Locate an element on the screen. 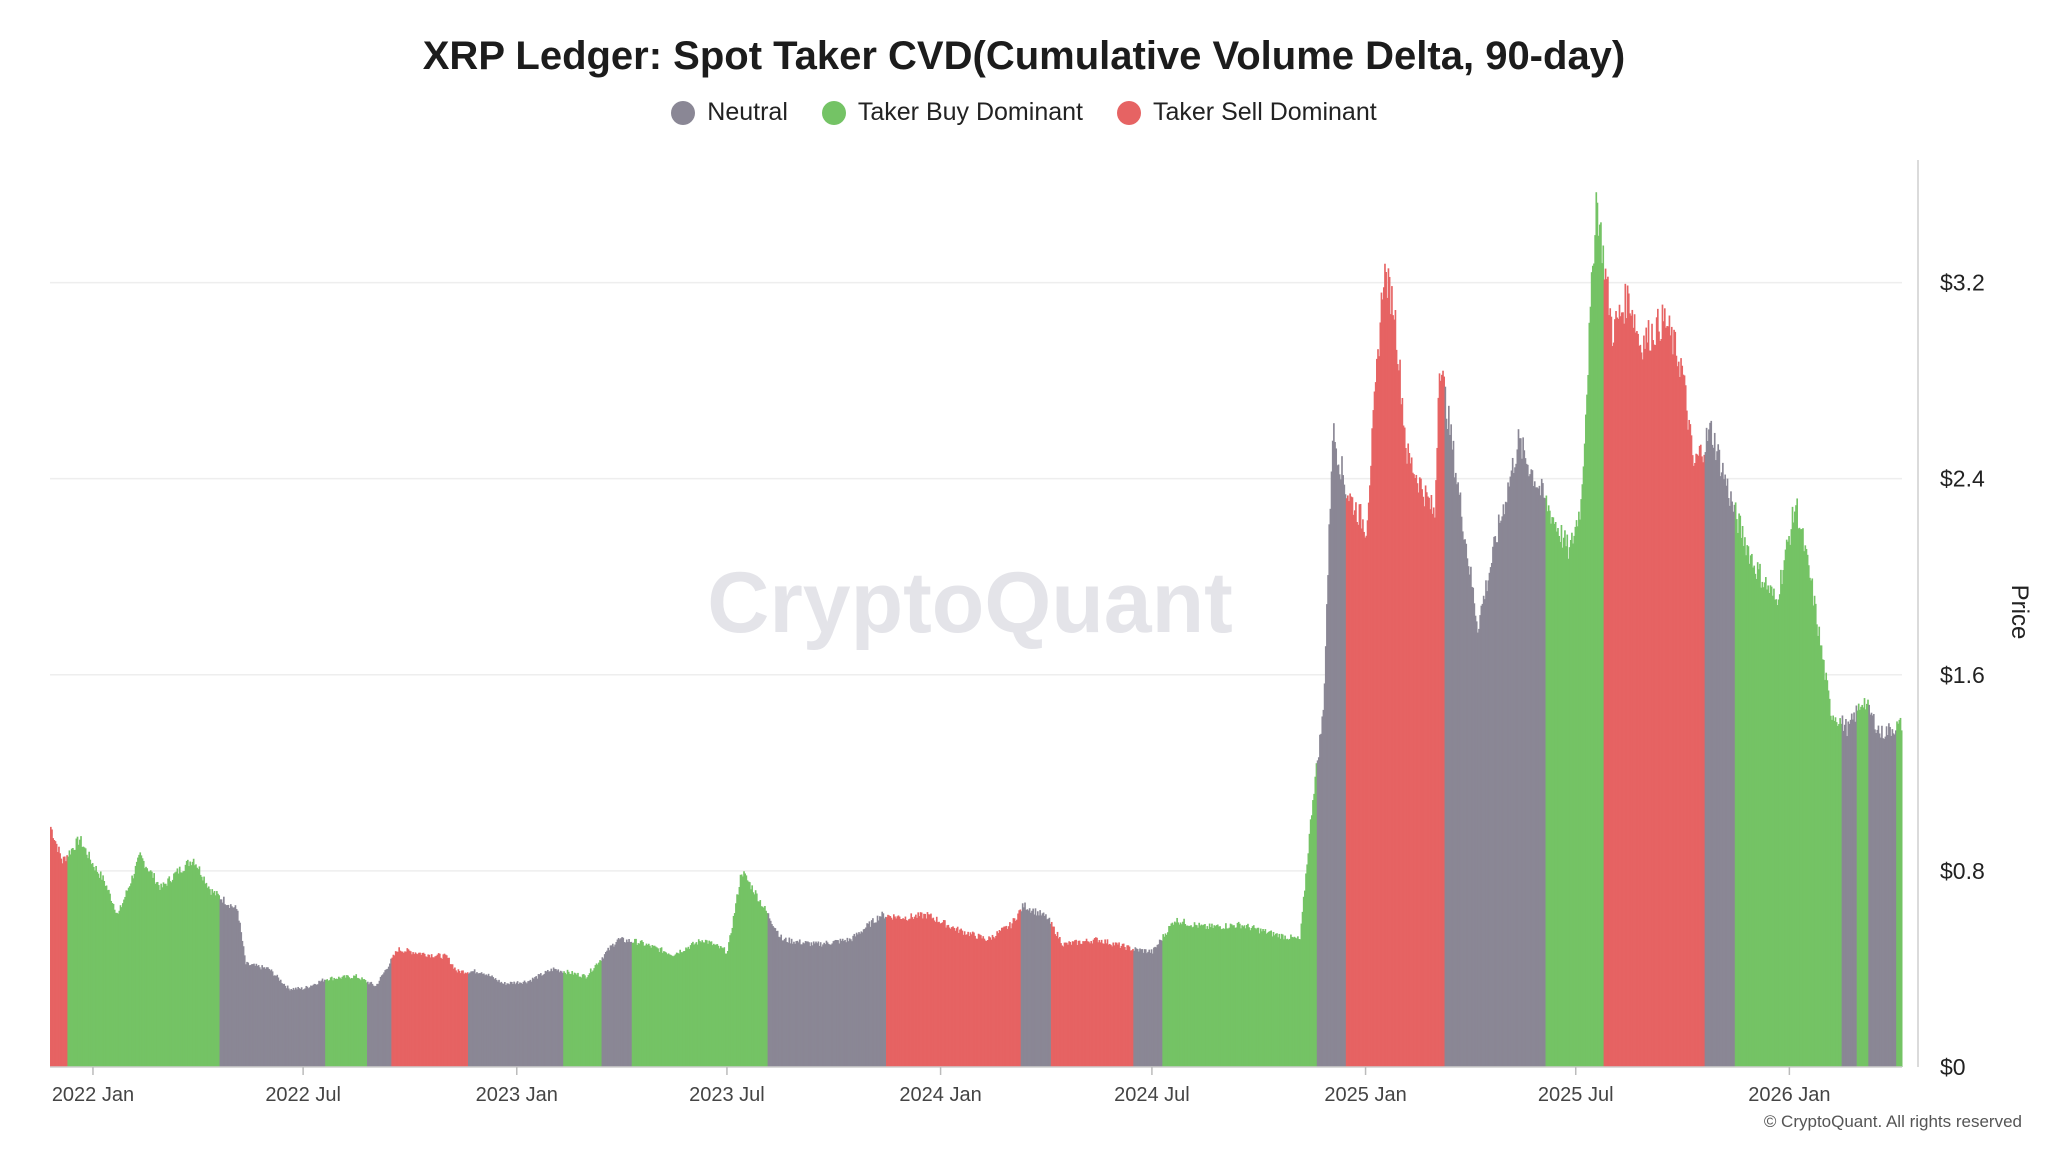 This screenshot has width=2048, height=1152. legend-item-taker-sell: Taker Sell Dominant is located at coordinates (1246, 112).